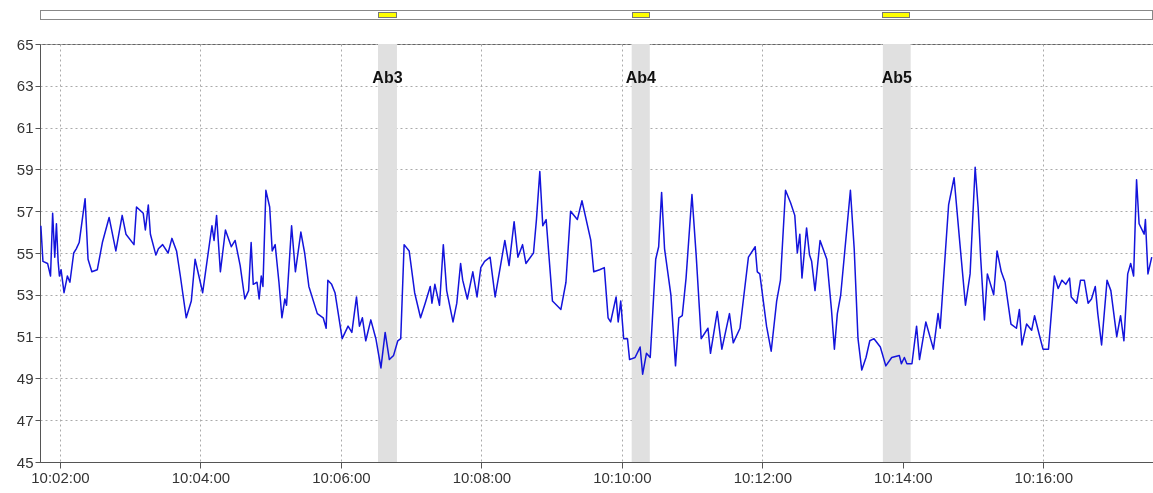 Image resolution: width=1153 pixels, height=493 pixels. I want to click on x-tick-label: 10:16:00, so click(1043, 477).